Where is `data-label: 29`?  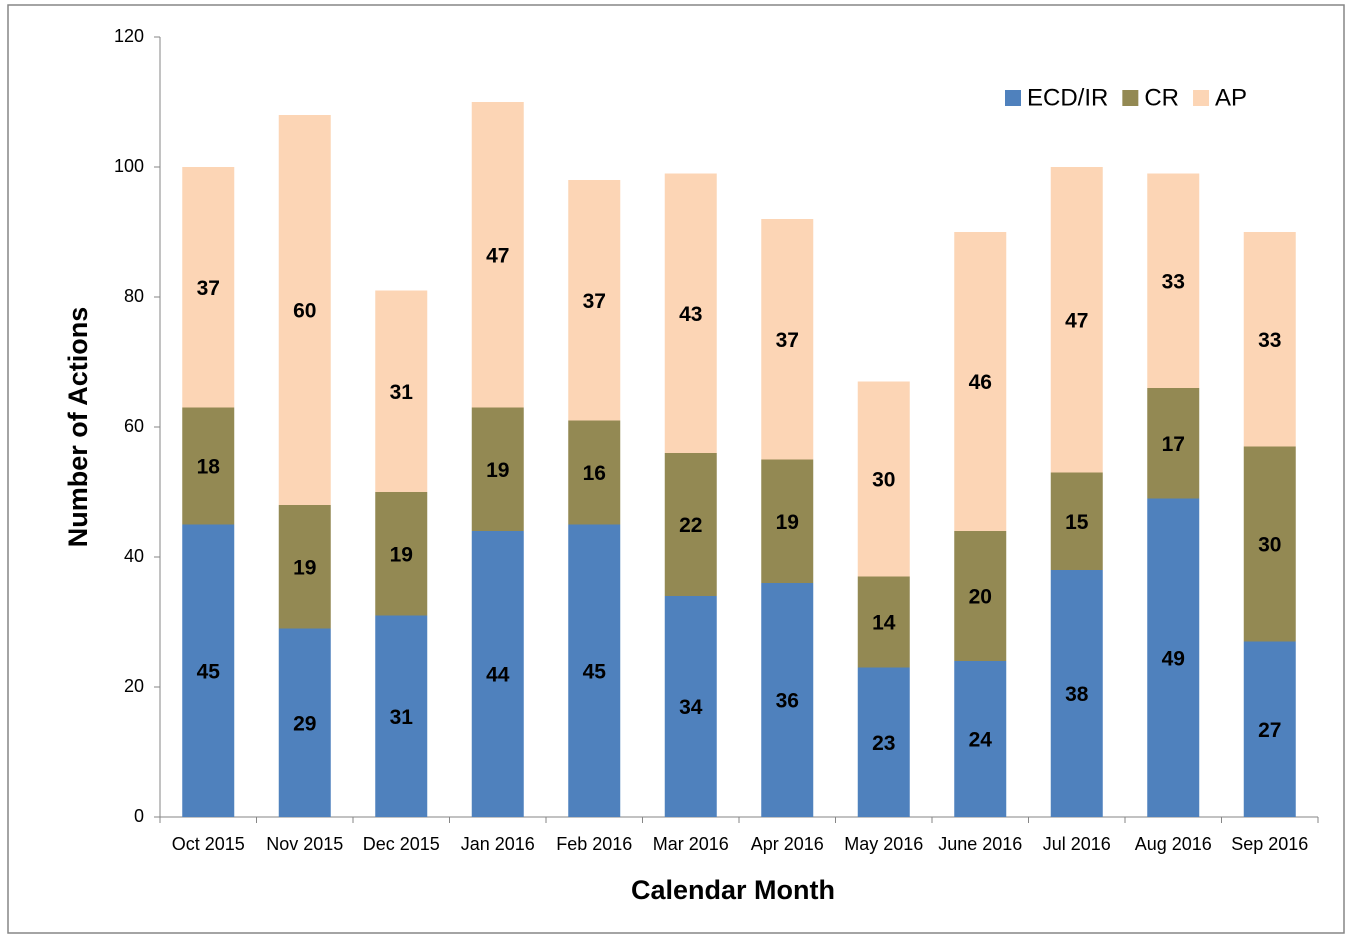
data-label: 29 is located at coordinates (304, 723).